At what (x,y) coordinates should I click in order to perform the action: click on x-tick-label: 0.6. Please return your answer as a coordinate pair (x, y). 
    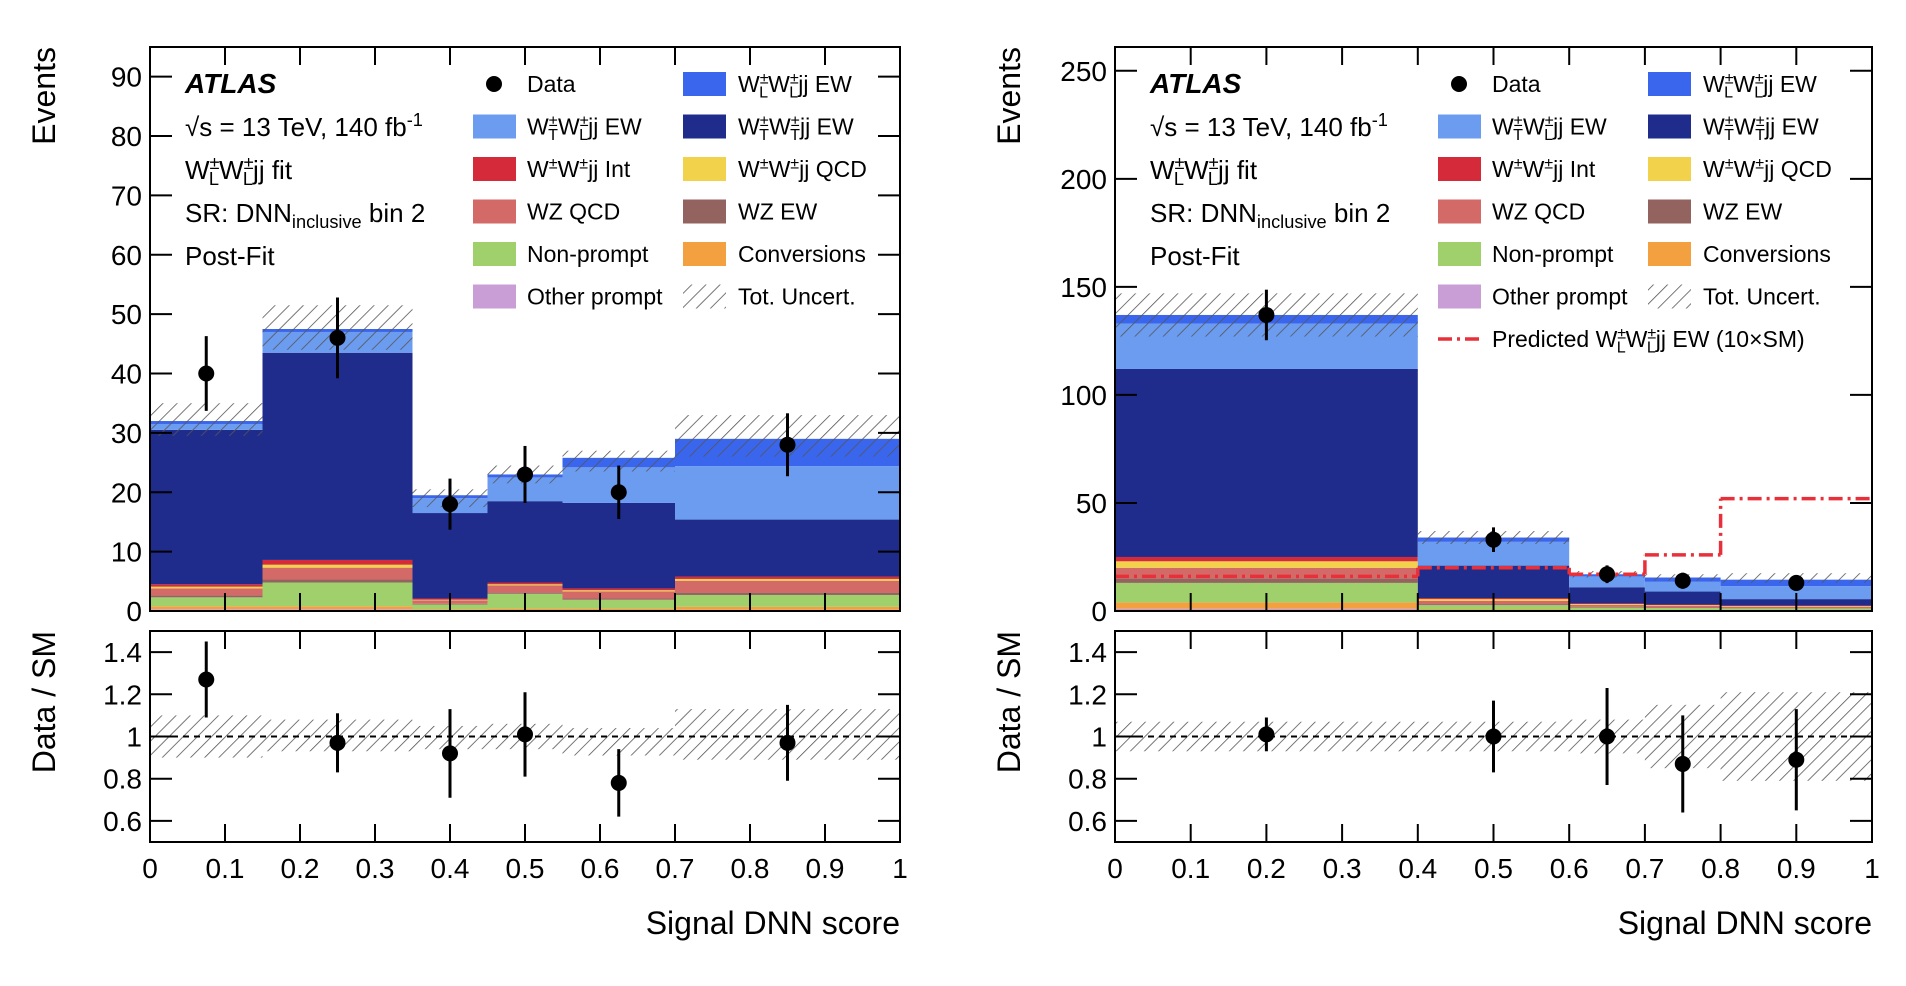
    Looking at the image, I should click on (1569, 868).